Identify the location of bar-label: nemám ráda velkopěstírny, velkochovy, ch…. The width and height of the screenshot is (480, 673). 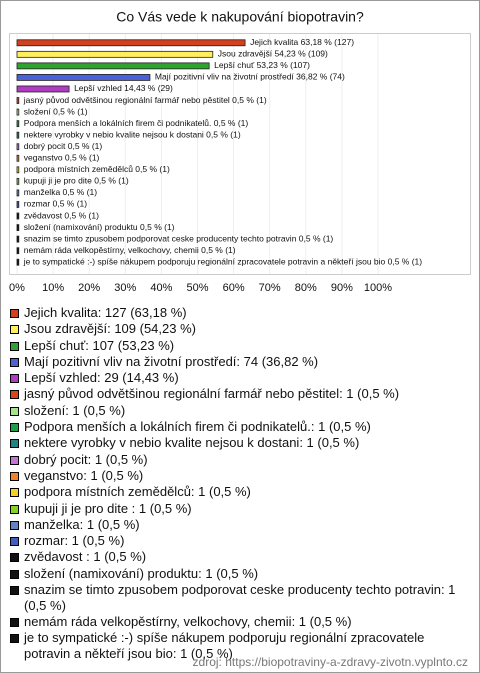
(130, 250).